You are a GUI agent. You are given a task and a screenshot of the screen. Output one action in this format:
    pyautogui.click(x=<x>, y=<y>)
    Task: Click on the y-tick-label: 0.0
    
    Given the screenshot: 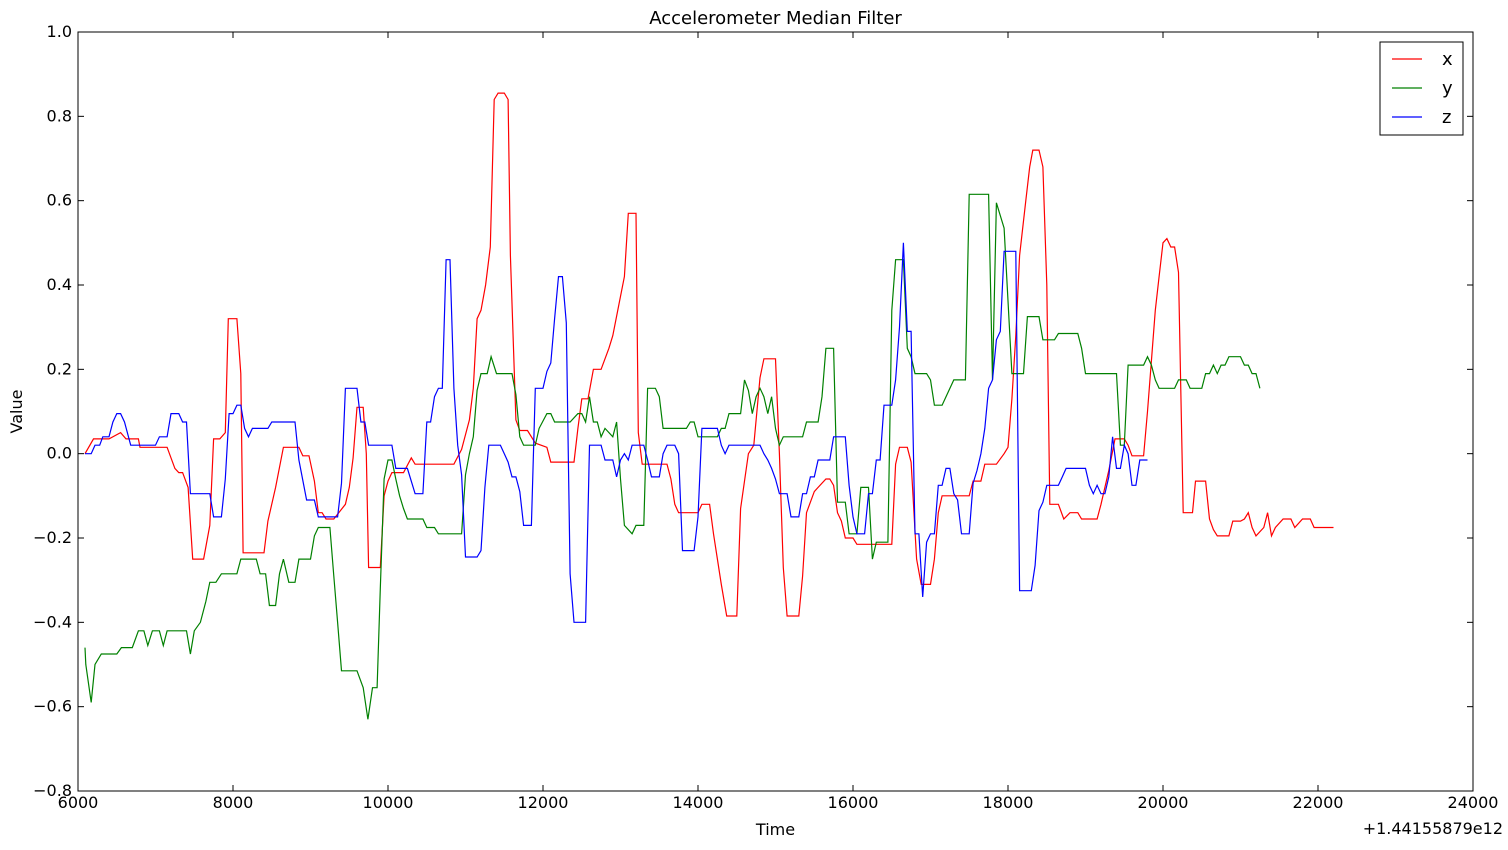 What is the action you would take?
    pyautogui.click(x=59, y=453)
    